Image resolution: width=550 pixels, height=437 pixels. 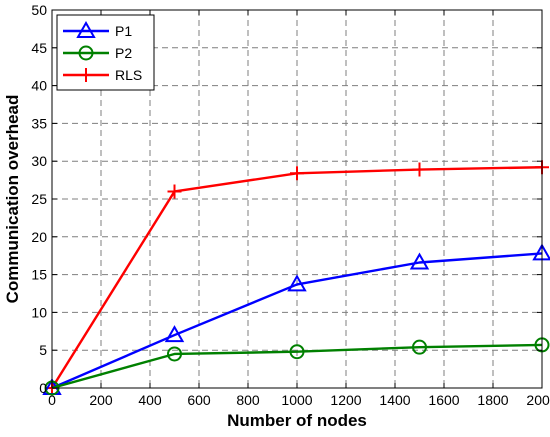 What do you see at coordinates (199, 400) in the screenshot?
I see `x-tick-label: 600` at bounding box center [199, 400].